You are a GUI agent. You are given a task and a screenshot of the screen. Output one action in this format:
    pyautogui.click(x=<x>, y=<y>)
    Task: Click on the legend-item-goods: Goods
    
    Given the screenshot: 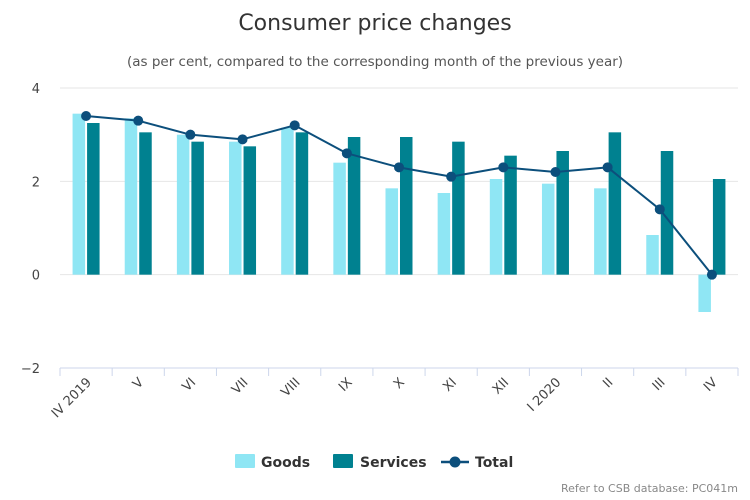 What is the action you would take?
    pyautogui.click(x=272, y=462)
    